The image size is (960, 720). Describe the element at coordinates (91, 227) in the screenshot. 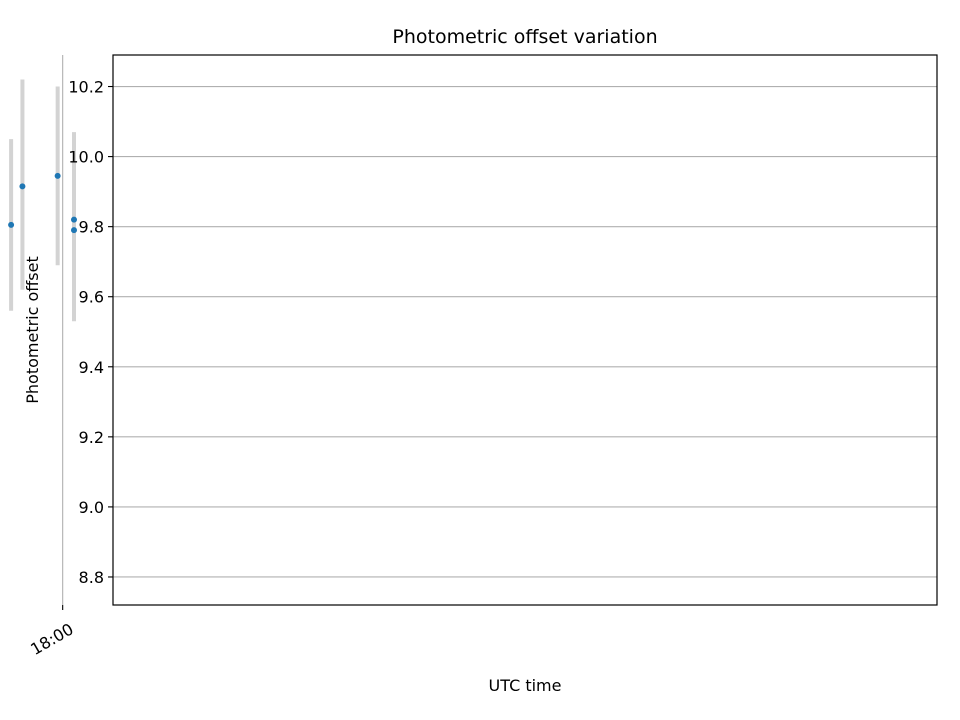

I see `y-tick-label: 9.8` at that location.